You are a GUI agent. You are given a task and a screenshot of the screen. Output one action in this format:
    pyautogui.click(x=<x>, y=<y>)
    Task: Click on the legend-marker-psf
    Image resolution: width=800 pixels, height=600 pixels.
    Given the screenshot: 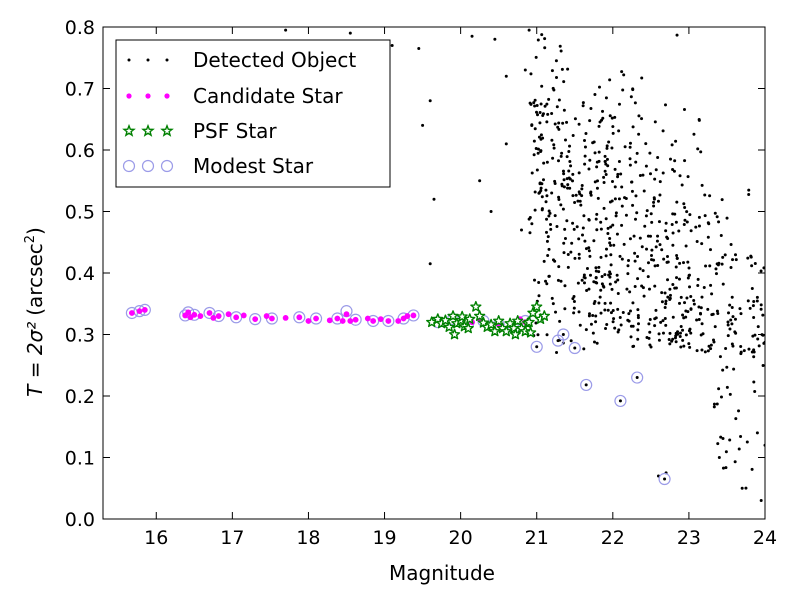 What is the action you would take?
    pyautogui.click(x=148, y=130)
    